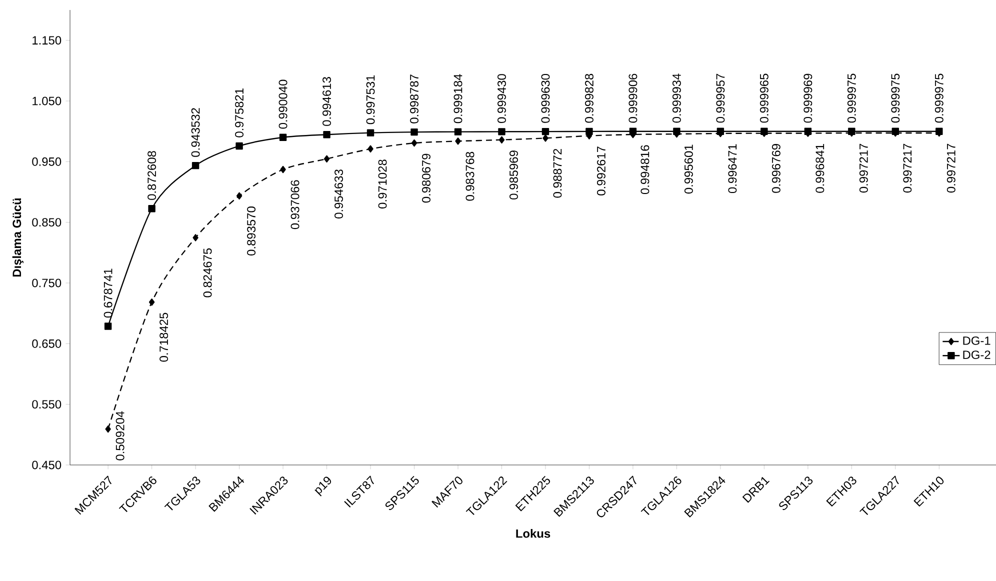 This screenshot has height=581, width=996. I want to click on data-label: 0.999957, so click(720, 98).